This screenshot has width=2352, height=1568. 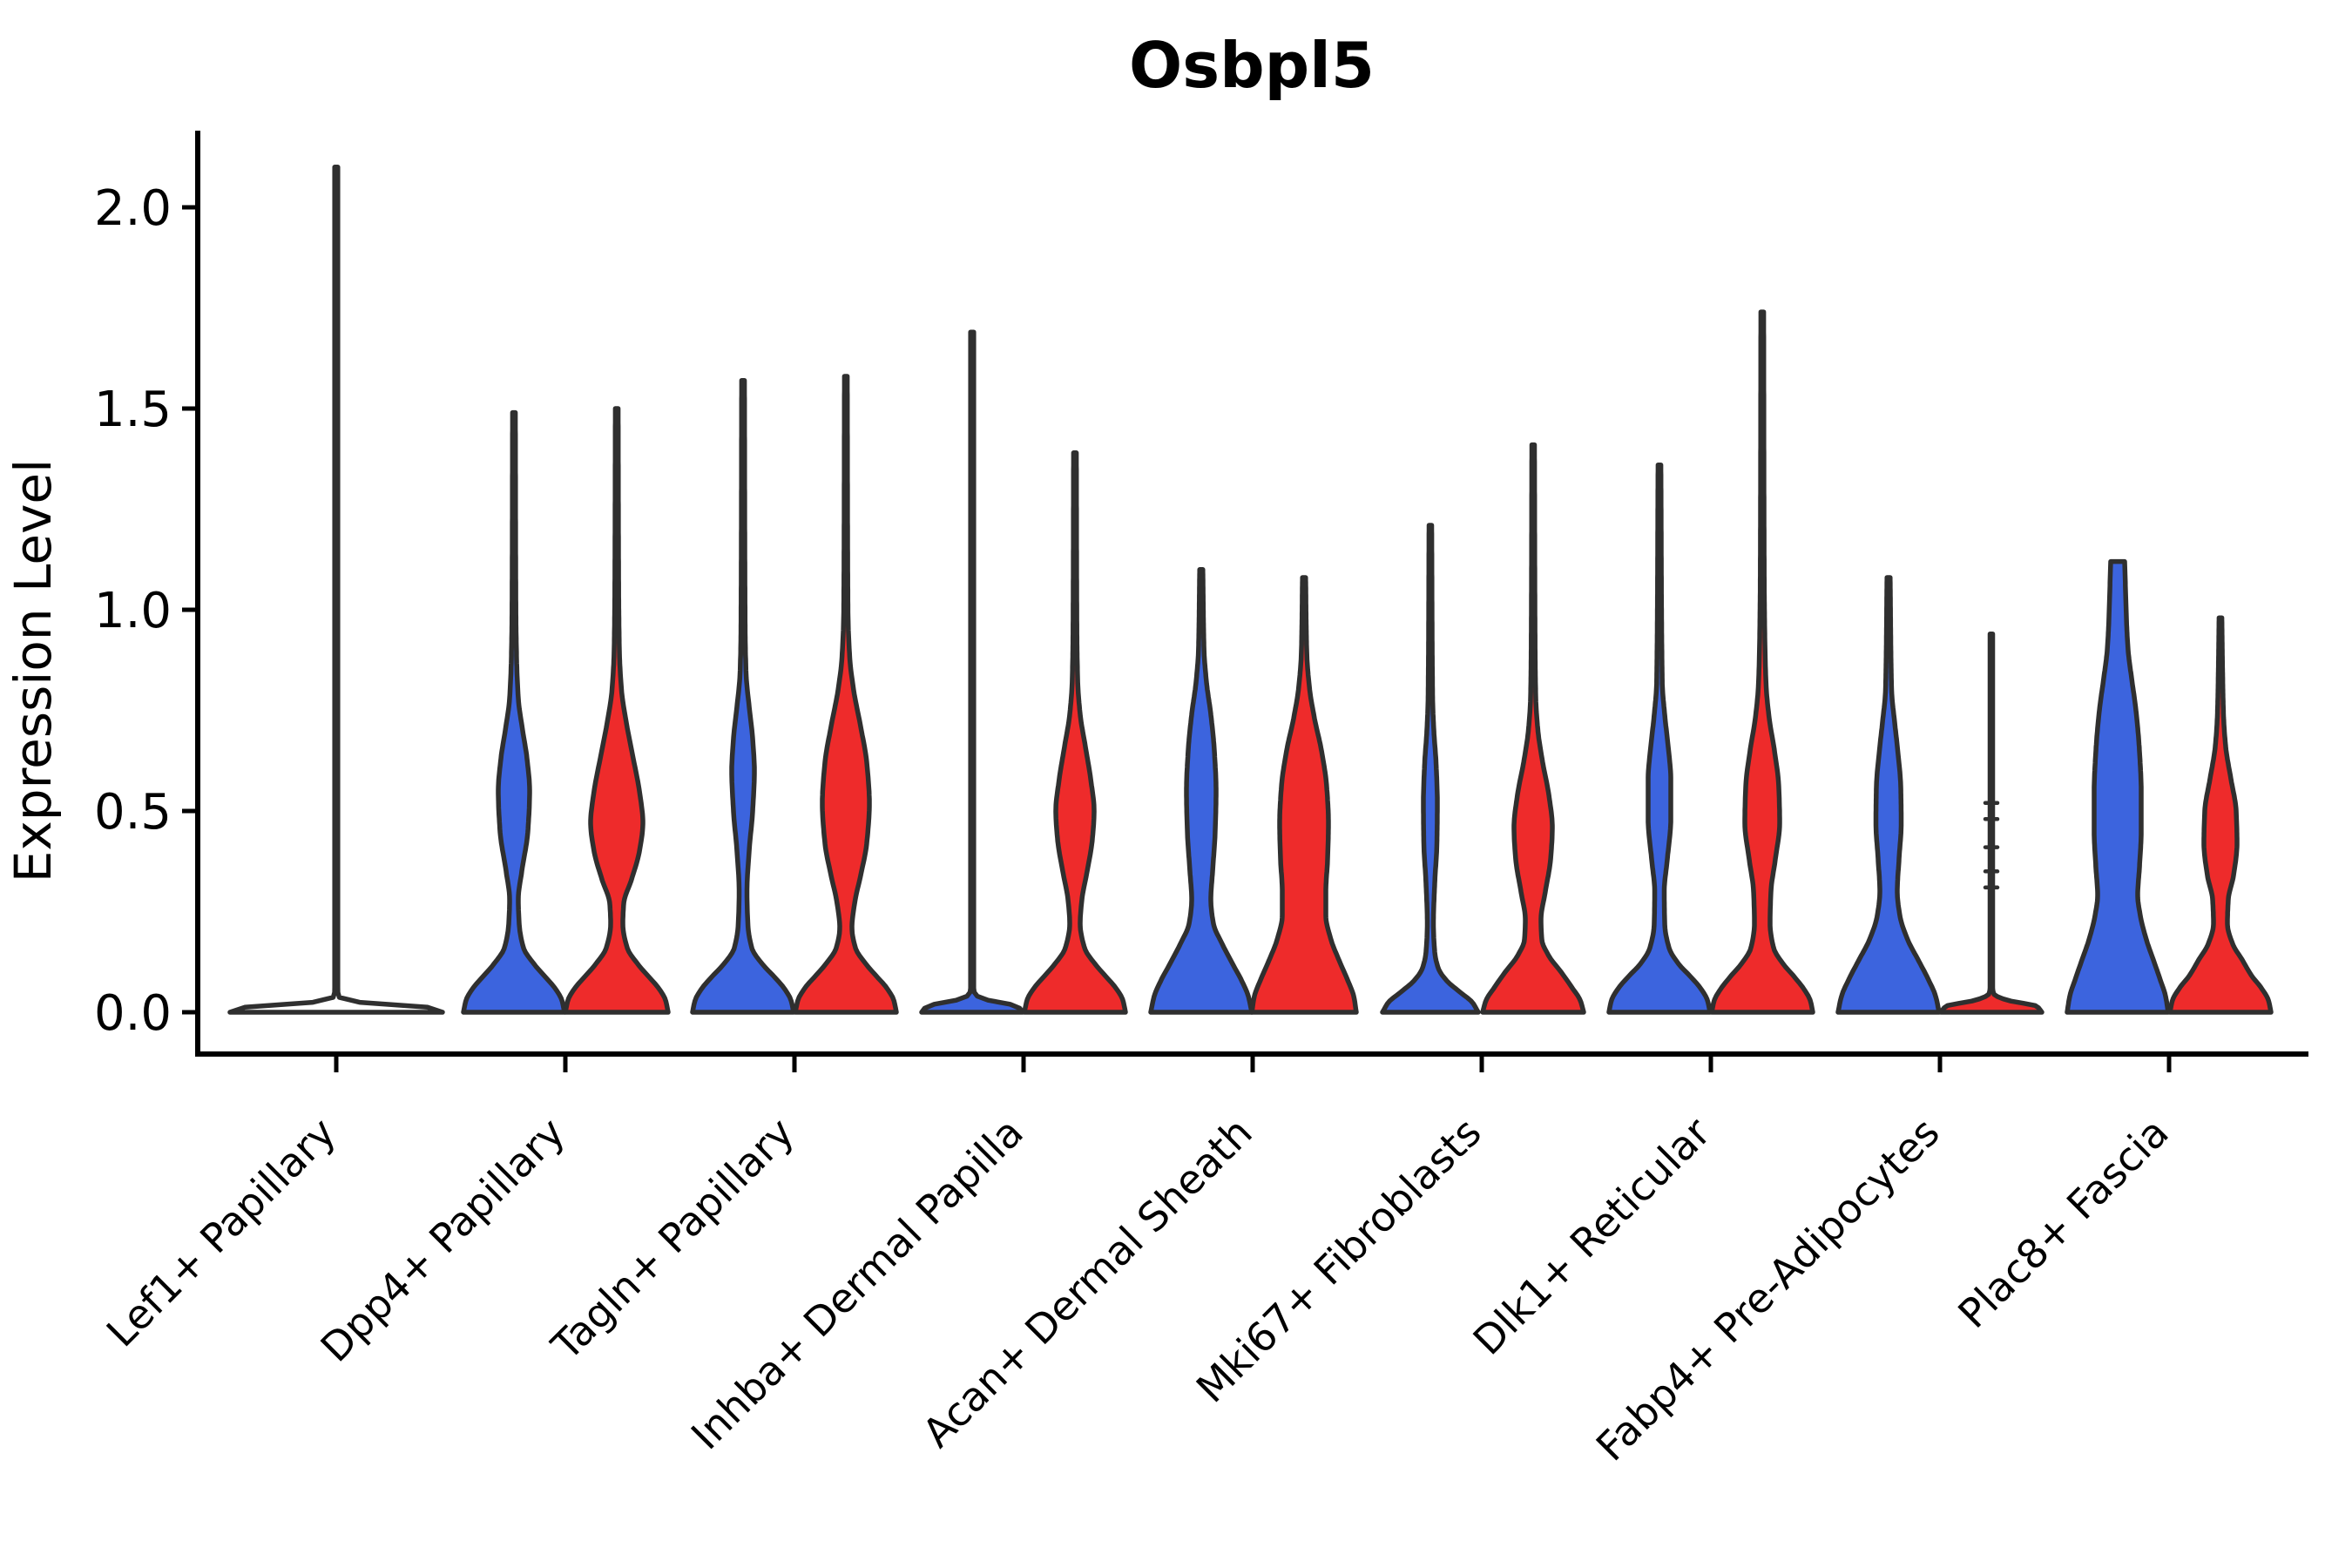 I want to click on violin-Lef1+-single, so click(x=336, y=590).